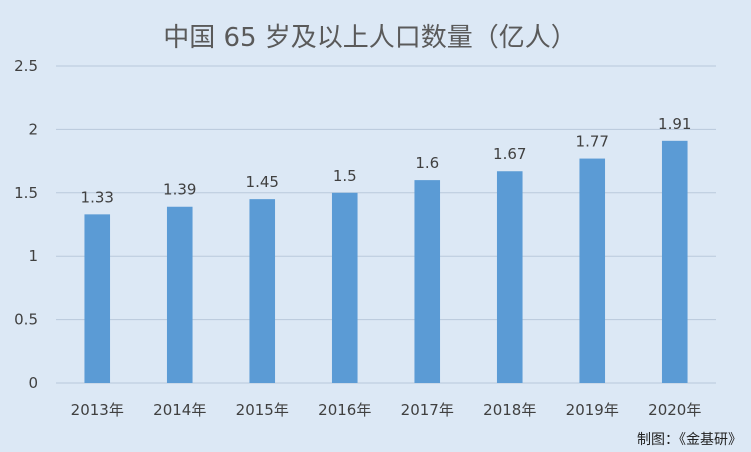 The height and width of the screenshot is (452, 751). I want to click on x-tick-label: 2013年, so click(97, 410).